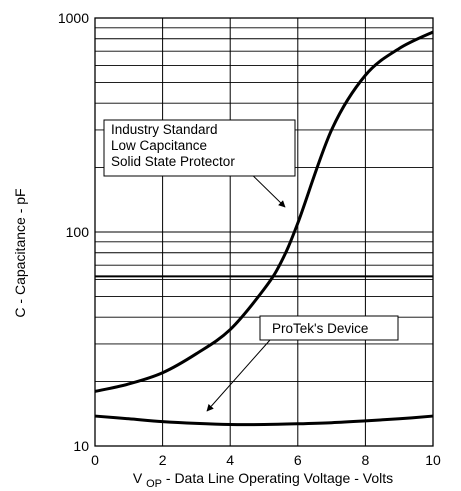 The width and height of the screenshot is (461, 491). I want to click on industry-standard-label-line: Low Capcitance, so click(159, 145).